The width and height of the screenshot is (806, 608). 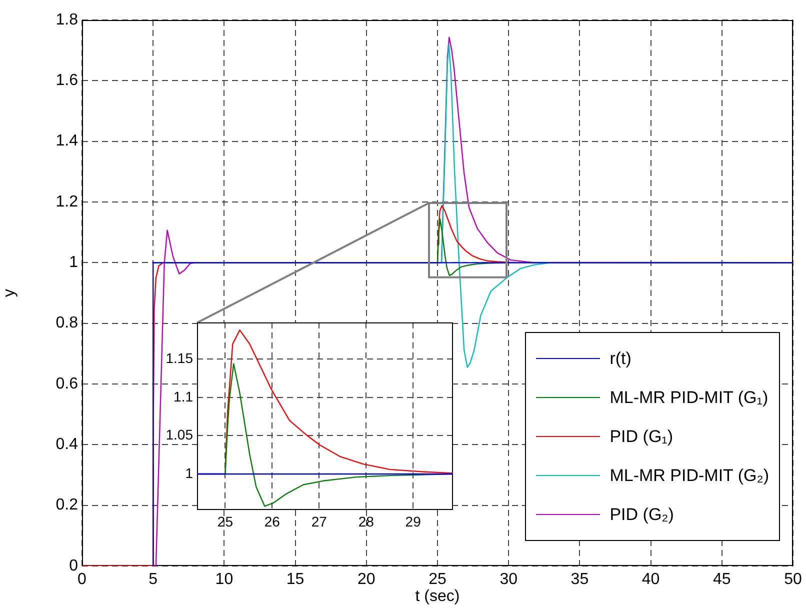 I want to click on x-tick-label: 45, so click(x=722, y=579).